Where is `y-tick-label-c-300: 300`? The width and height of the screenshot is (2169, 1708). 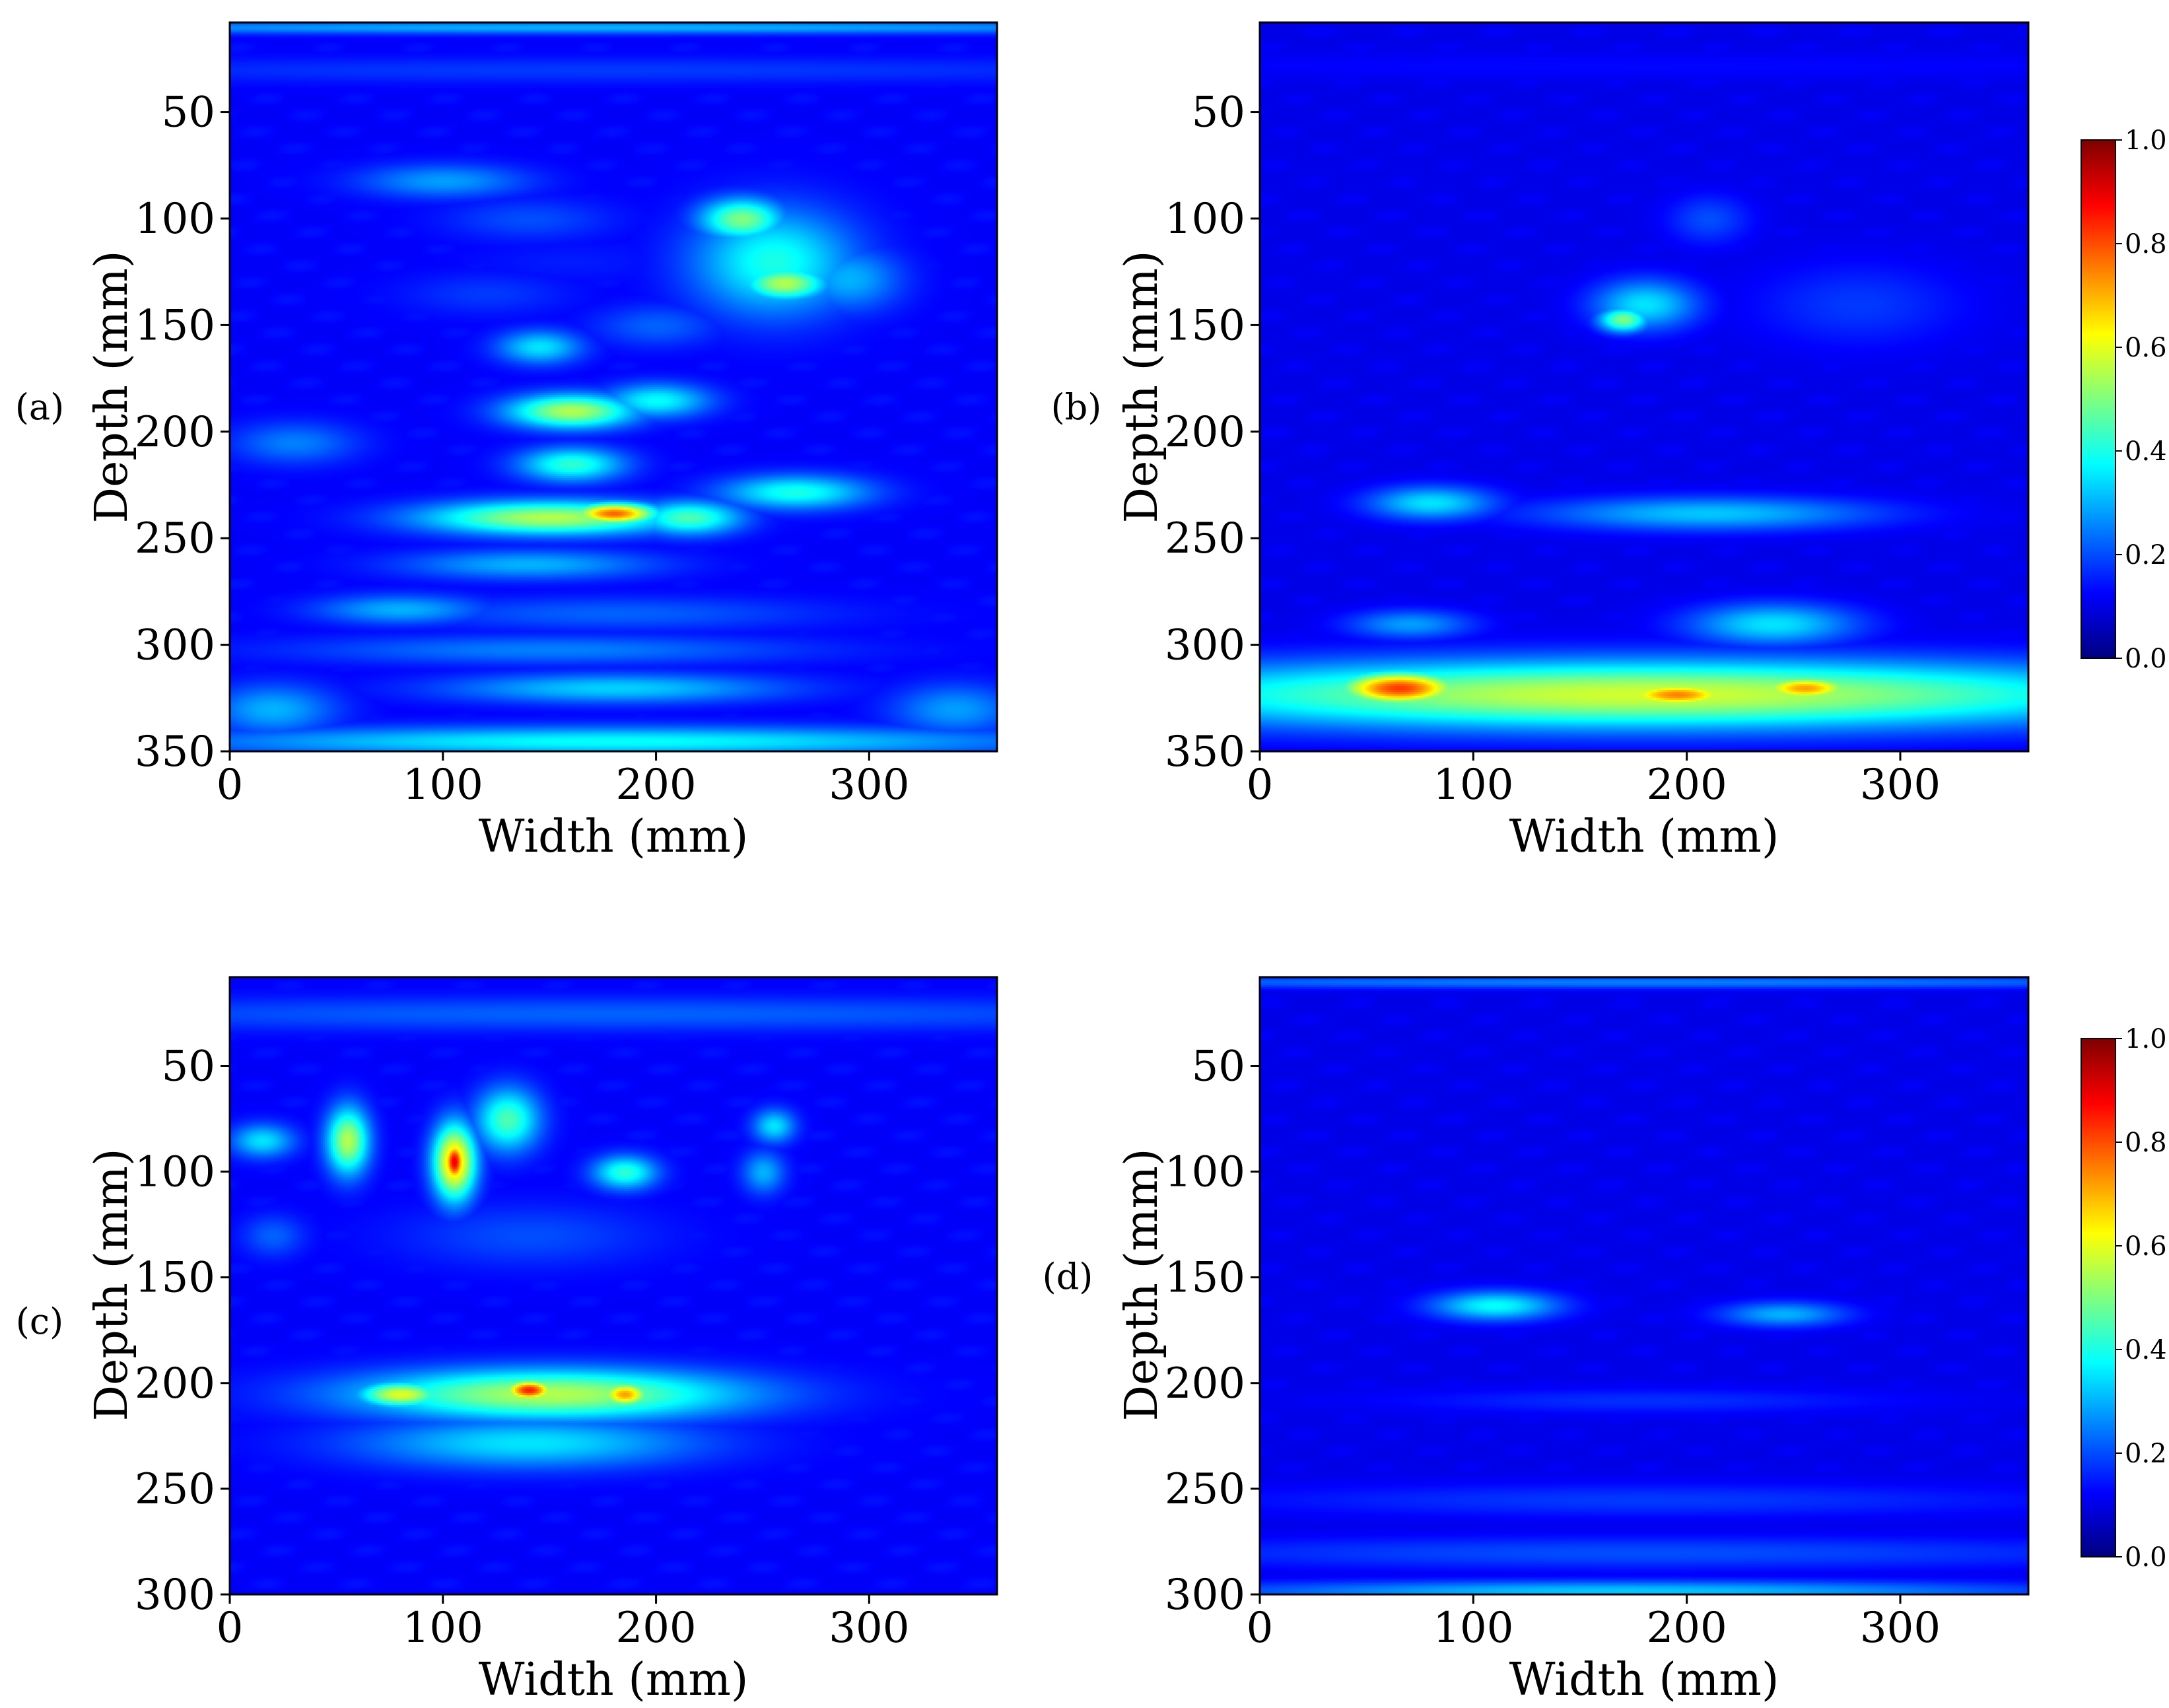 y-tick-label-c-300: 300 is located at coordinates (175, 1595).